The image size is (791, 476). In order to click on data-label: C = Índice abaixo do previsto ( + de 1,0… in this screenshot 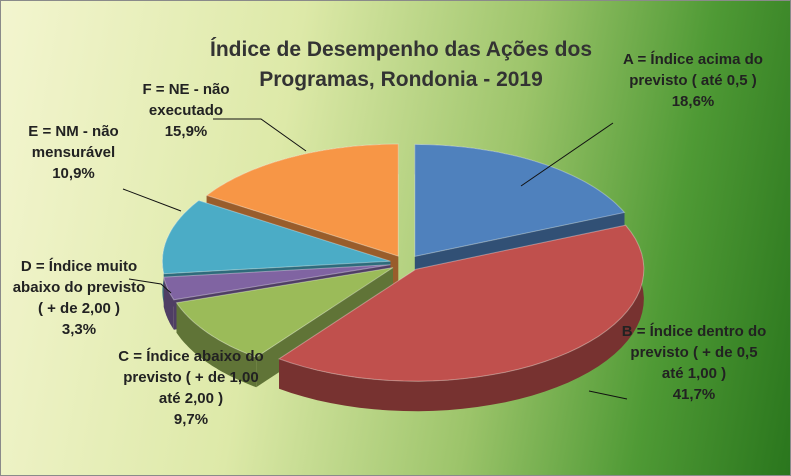, I will do `click(191, 388)`.